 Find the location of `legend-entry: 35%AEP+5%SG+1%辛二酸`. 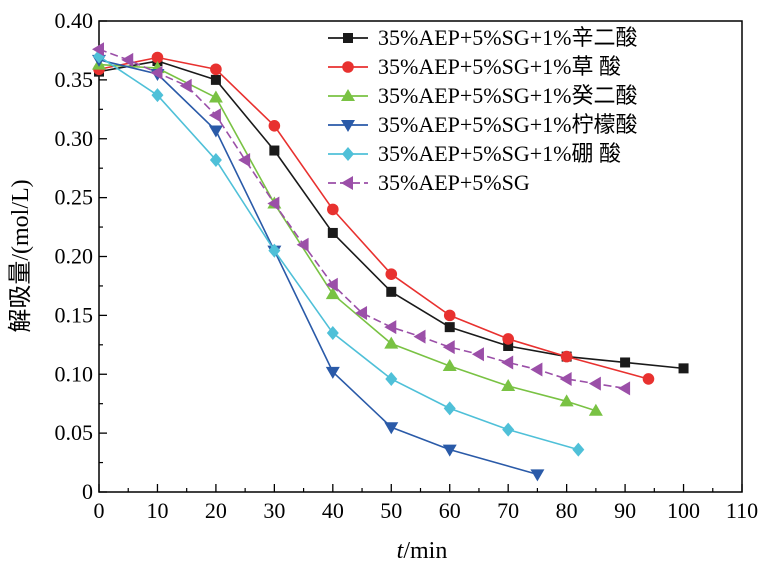

legend-entry: 35%AEP+5%SG+1%辛二酸 is located at coordinates (482, 37).